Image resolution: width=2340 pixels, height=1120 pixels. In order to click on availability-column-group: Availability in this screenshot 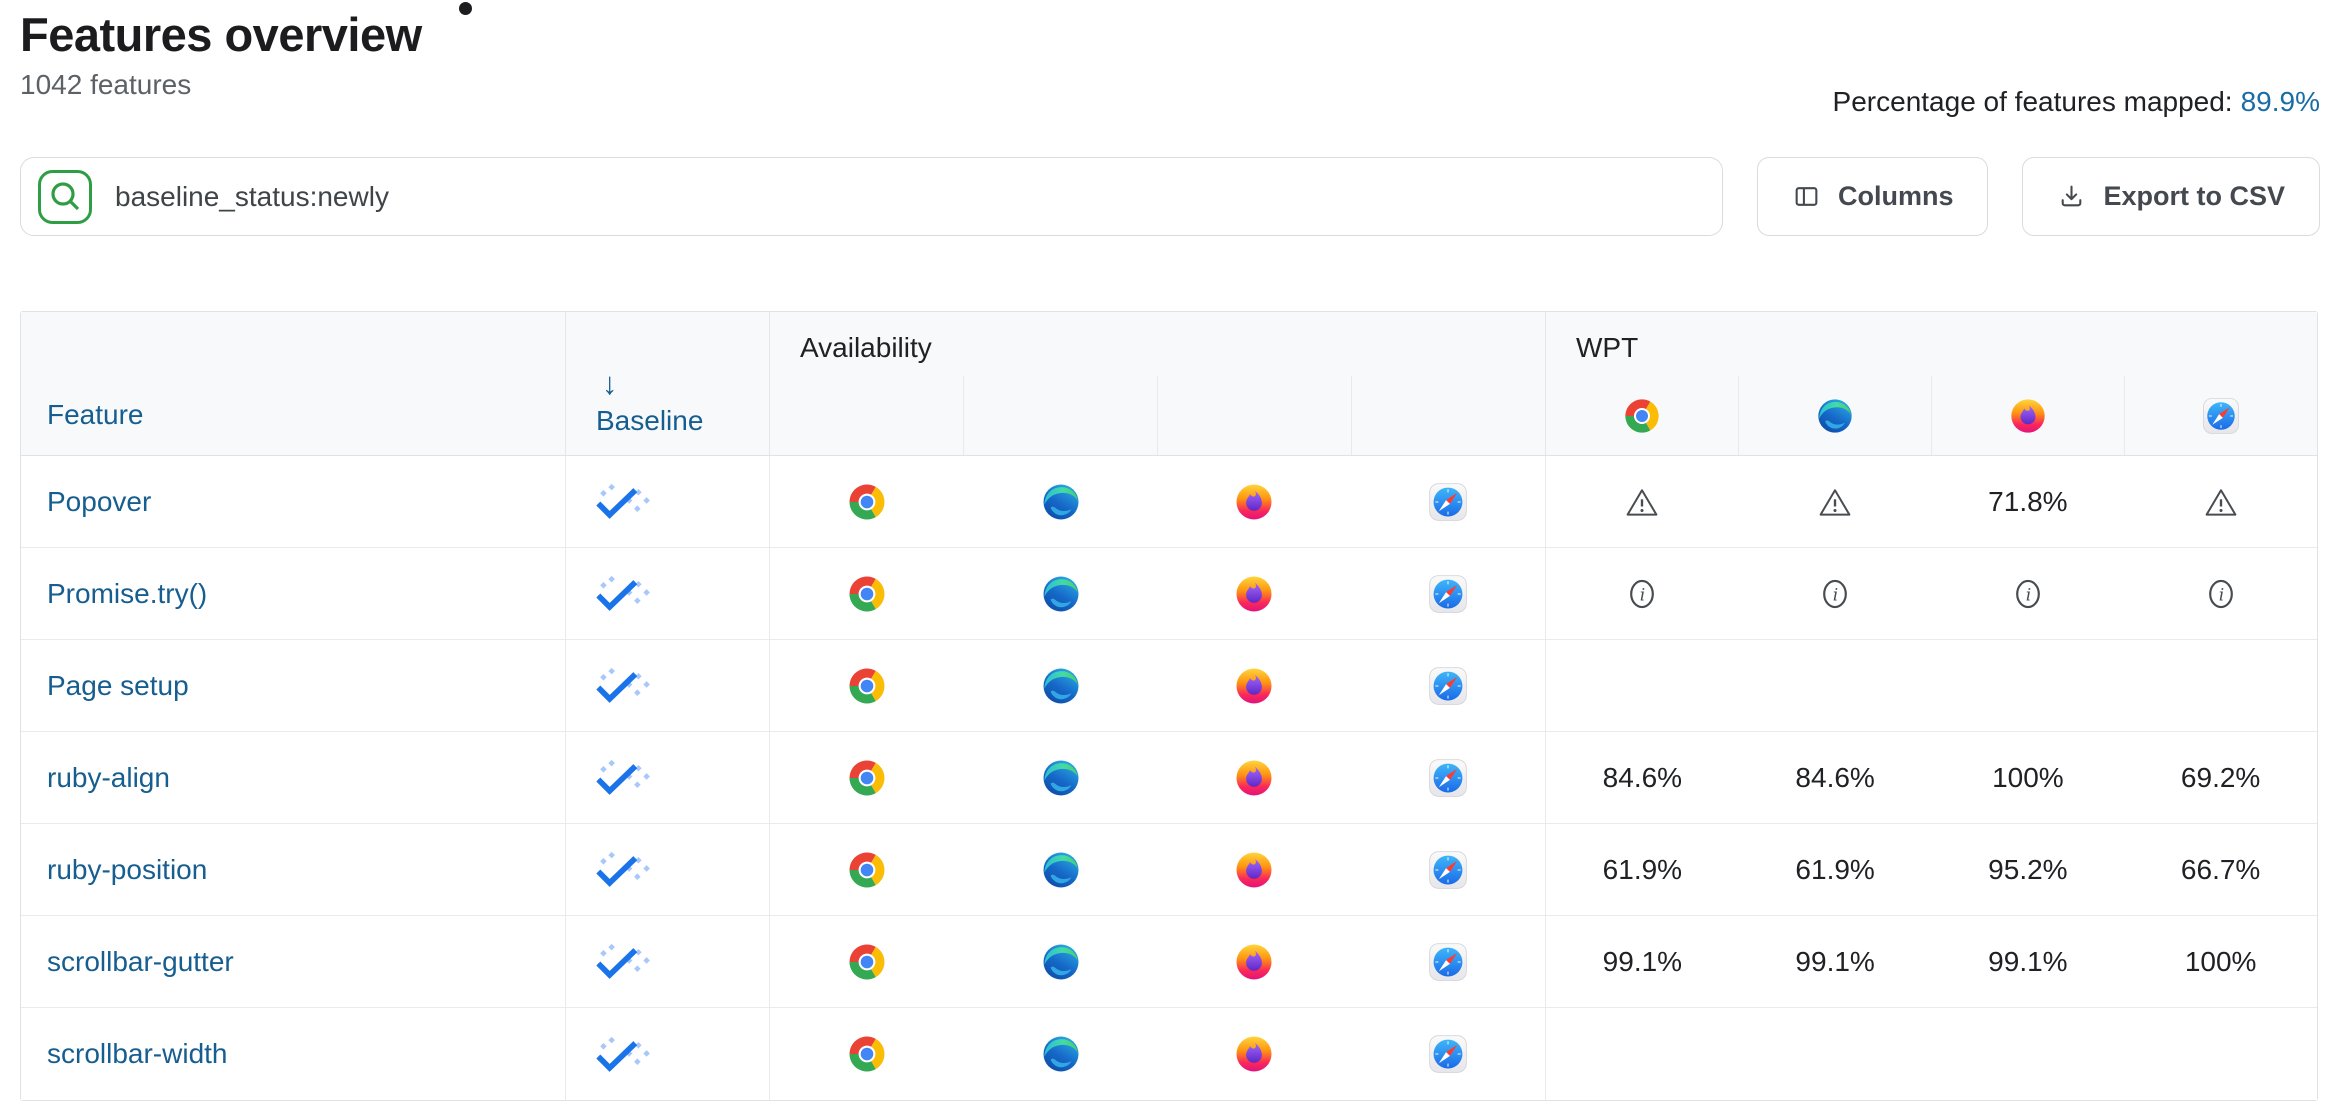, I will do `click(1158, 383)`.